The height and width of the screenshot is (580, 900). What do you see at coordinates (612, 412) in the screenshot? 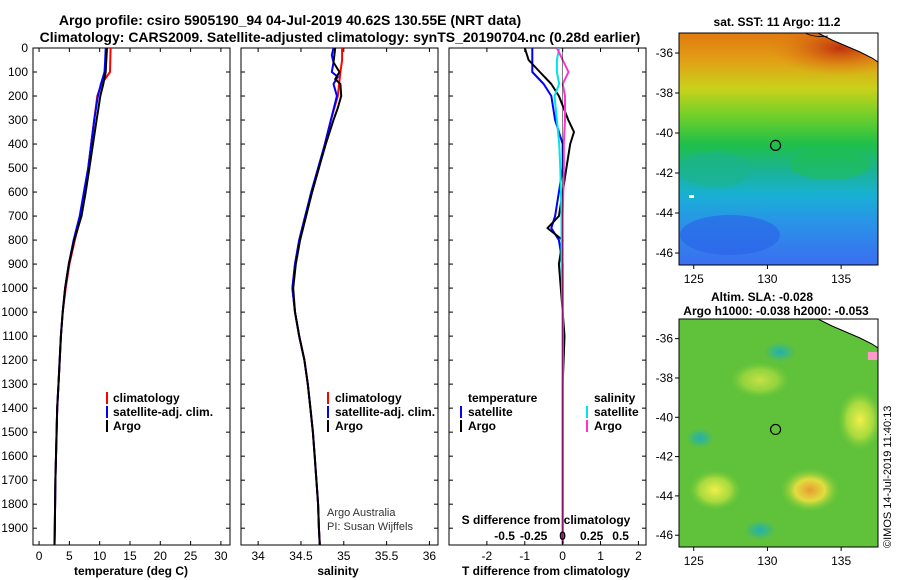
I see `difference-legend-salinity: salinity satellite Argo` at bounding box center [612, 412].